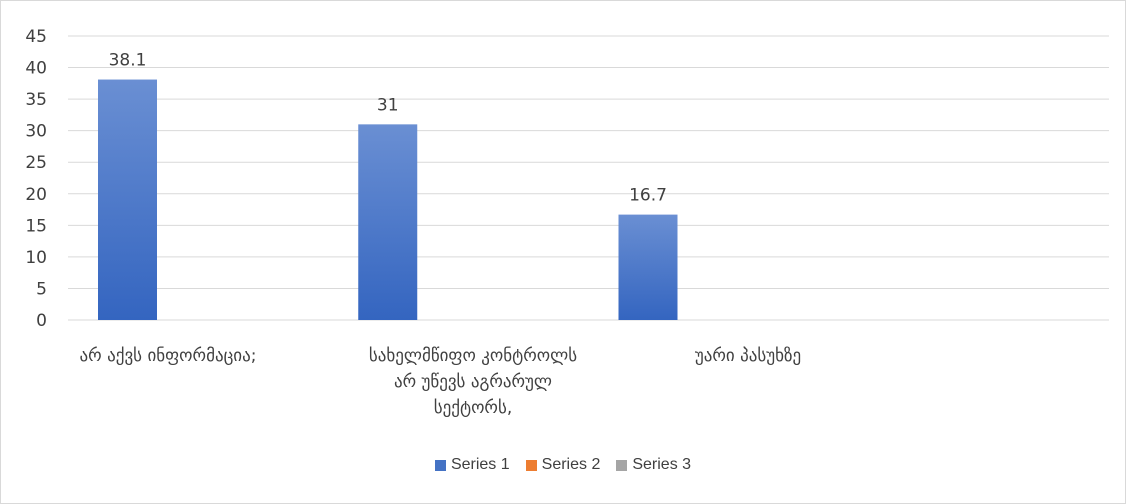  Describe the element at coordinates (41, 321) in the screenshot. I see `y-tick-label: 0` at that location.